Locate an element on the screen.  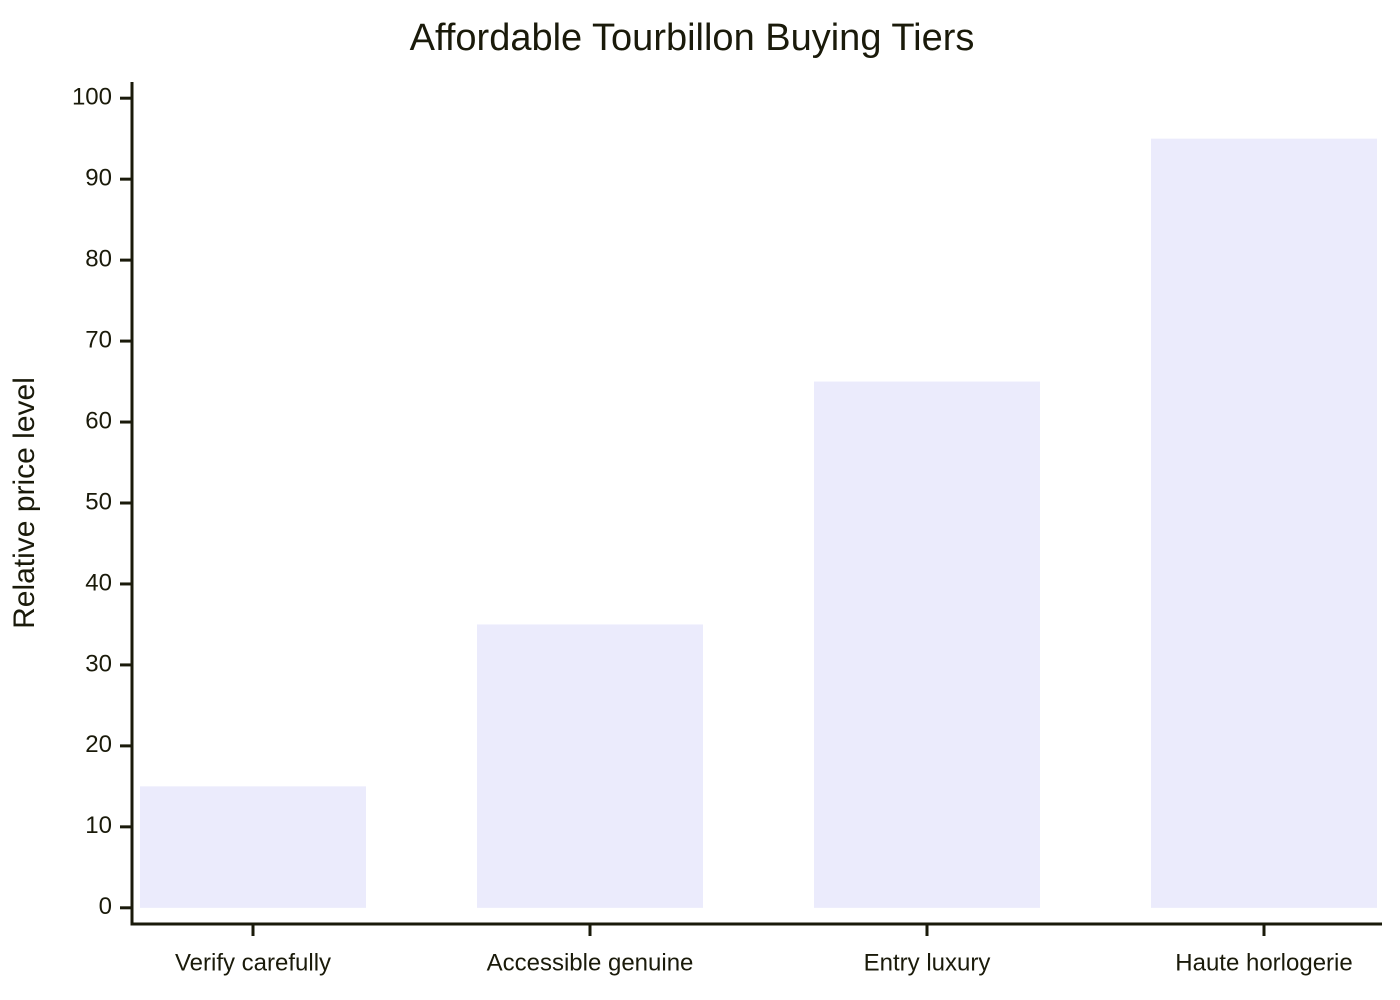
y-tick-label: 10 is located at coordinates (98, 825).